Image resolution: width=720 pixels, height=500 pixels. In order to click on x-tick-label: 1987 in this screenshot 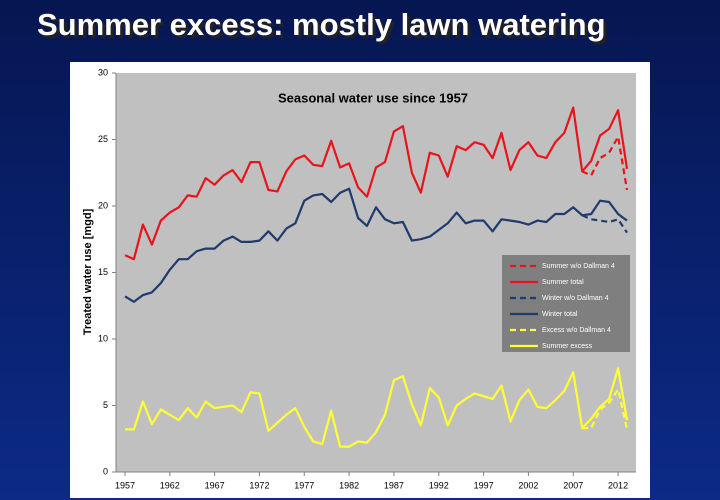, I will do `click(394, 485)`.